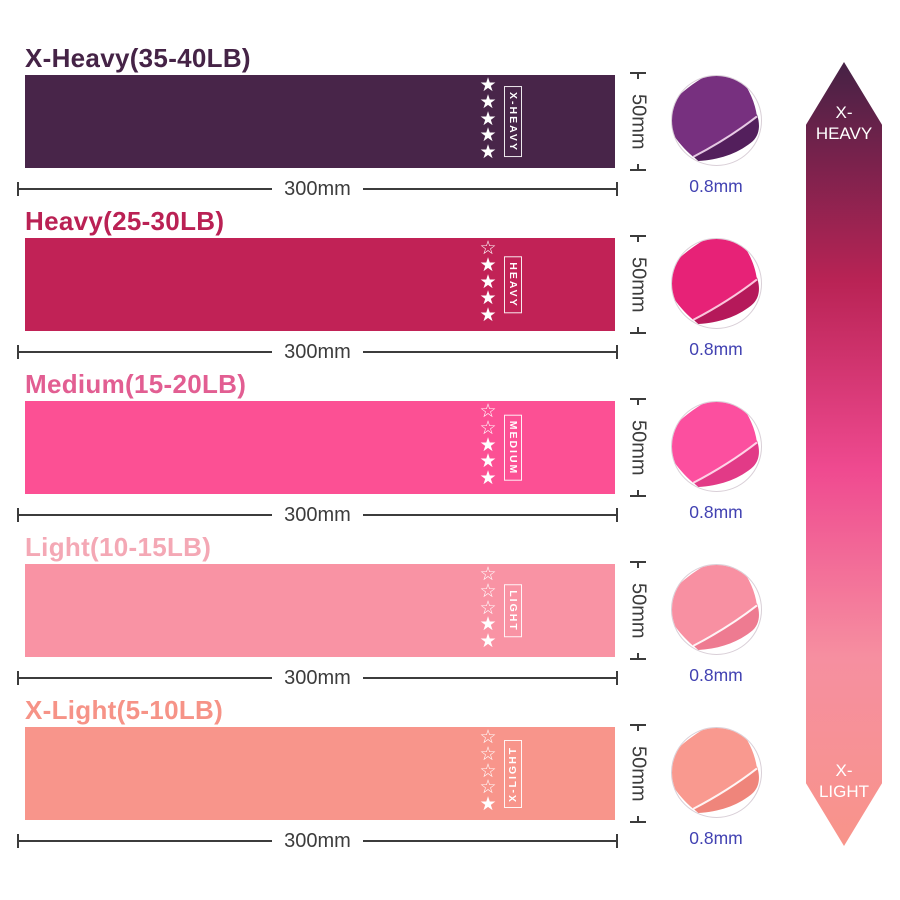 The height and width of the screenshot is (900, 900). I want to click on band-swatch: ☆☆☆☆★ X-LIGHT, so click(320, 773).